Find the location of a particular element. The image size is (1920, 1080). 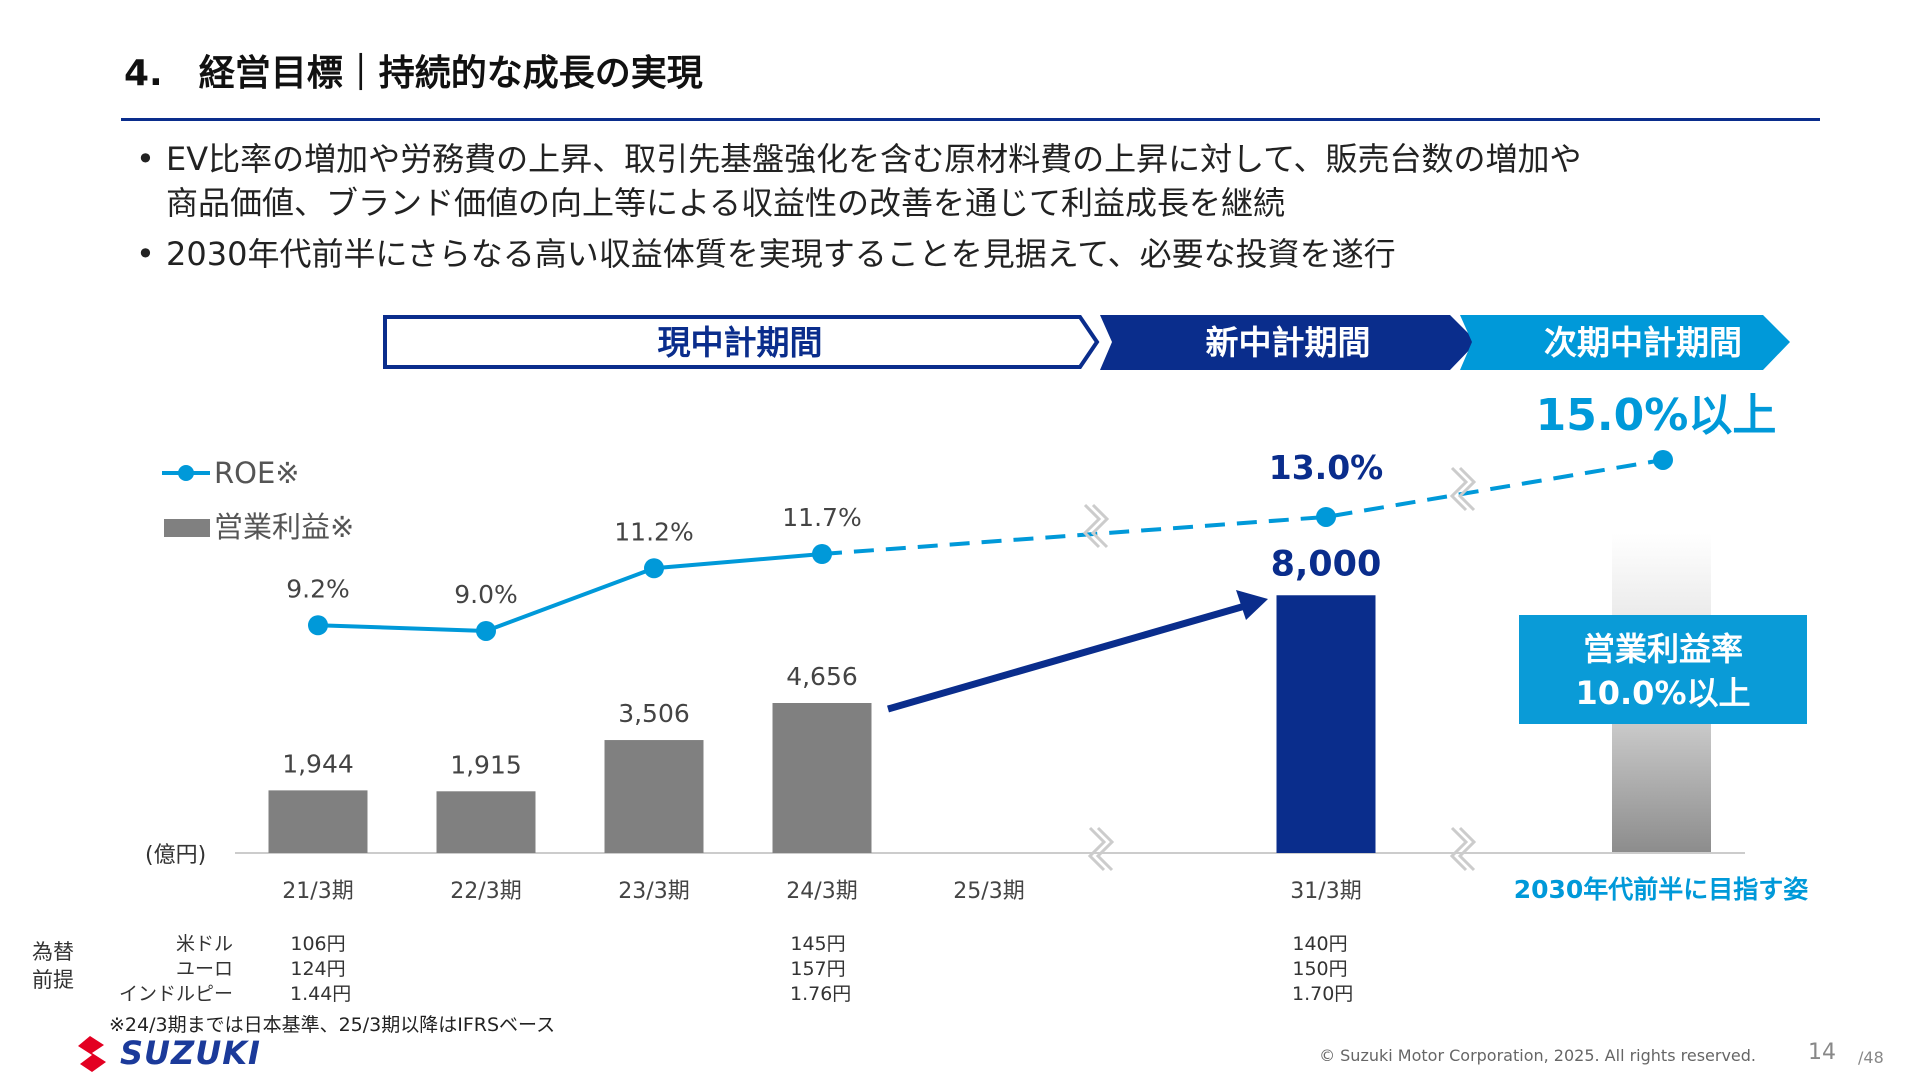

fx-heading-line2: 前提 is located at coordinates (53, 980).